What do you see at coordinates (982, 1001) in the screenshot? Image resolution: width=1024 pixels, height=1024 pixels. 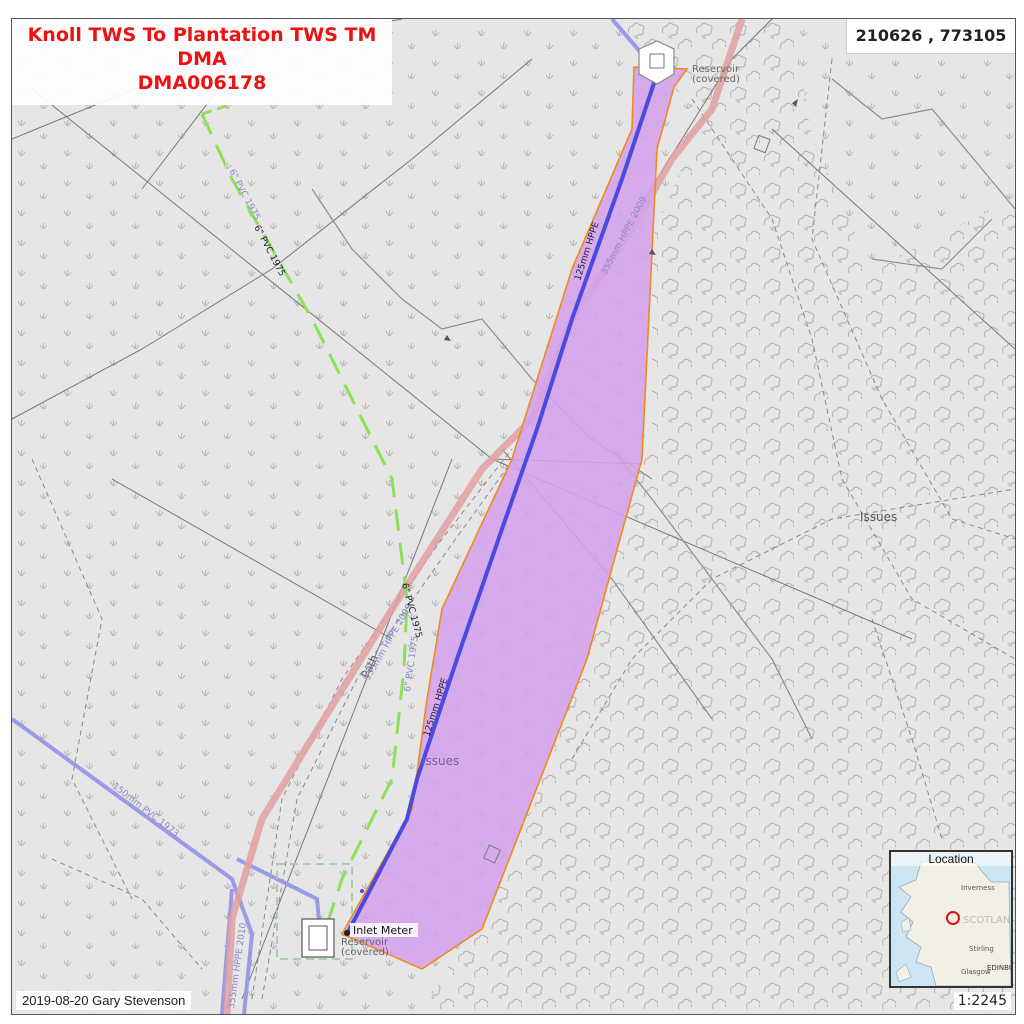 I see `scale-label: 1:2245` at bounding box center [982, 1001].